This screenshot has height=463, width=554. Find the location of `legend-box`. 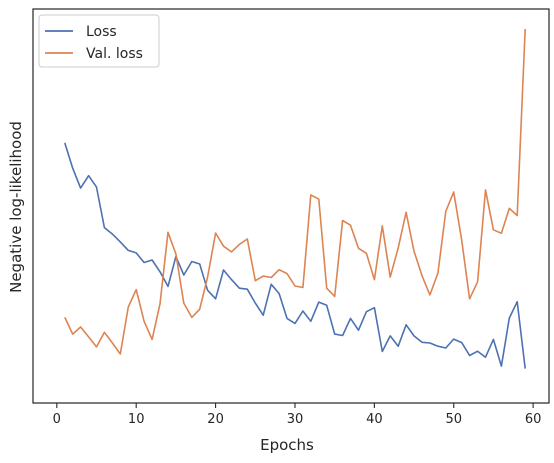

legend-box is located at coordinates (99, 41).